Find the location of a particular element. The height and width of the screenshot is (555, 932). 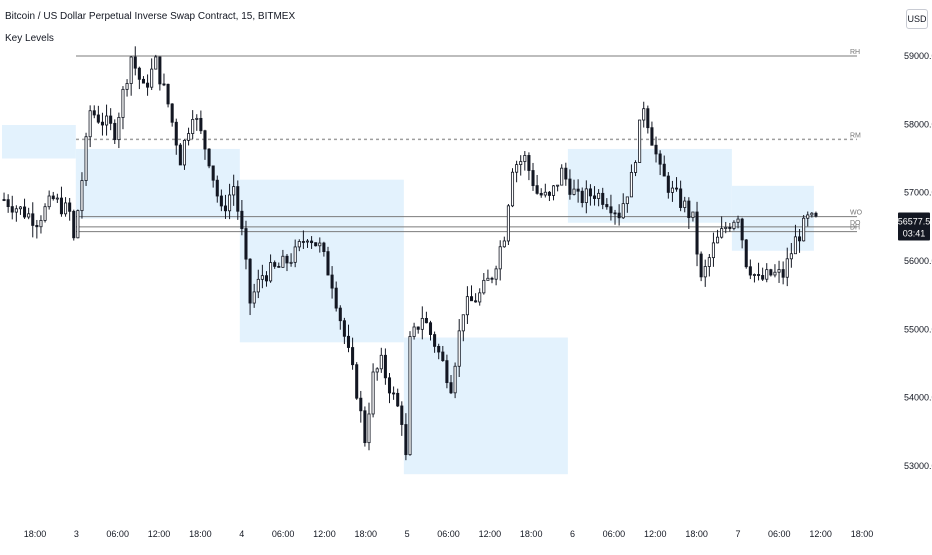

currency-button: USD is located at coordinates (917, 19).